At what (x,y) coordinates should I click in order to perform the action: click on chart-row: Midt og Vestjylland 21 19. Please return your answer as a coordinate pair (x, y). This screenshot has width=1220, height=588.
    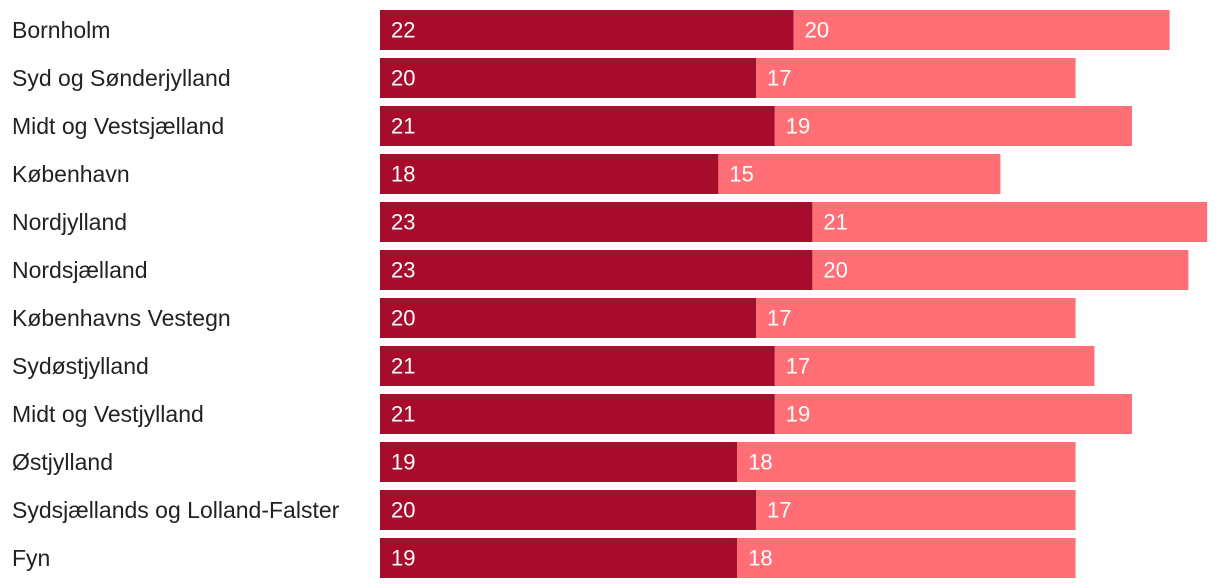
    Looking at the image, I should click on (572, 414).